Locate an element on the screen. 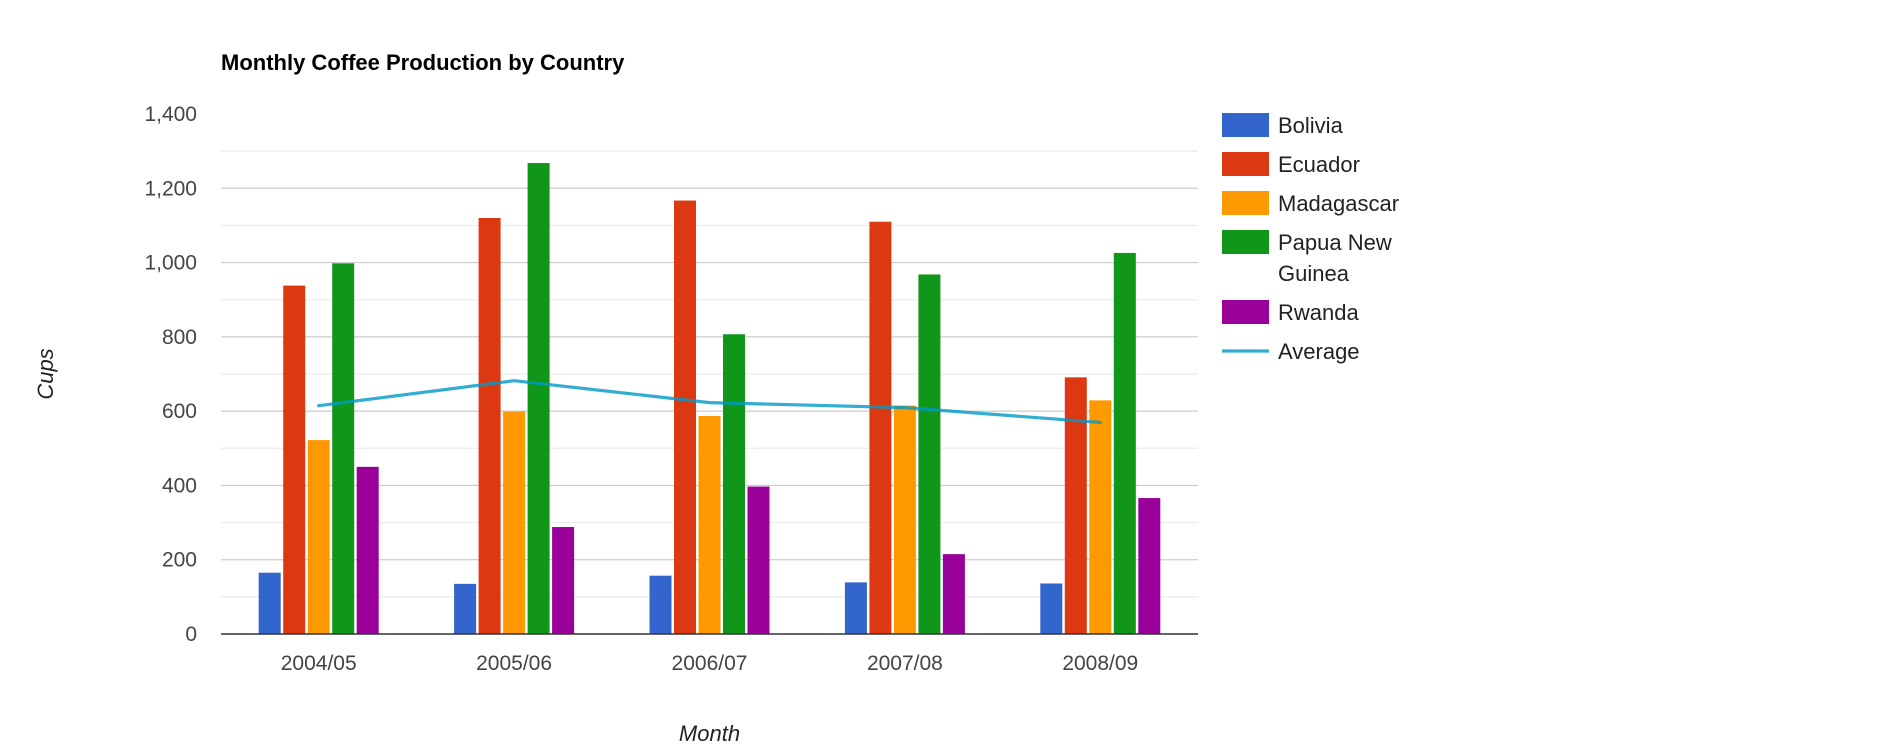 Image resolution: width=1904 pixels, height=756 pixels. legend-swatch-papua-new-guinea is located at coordinates (1245, 242).